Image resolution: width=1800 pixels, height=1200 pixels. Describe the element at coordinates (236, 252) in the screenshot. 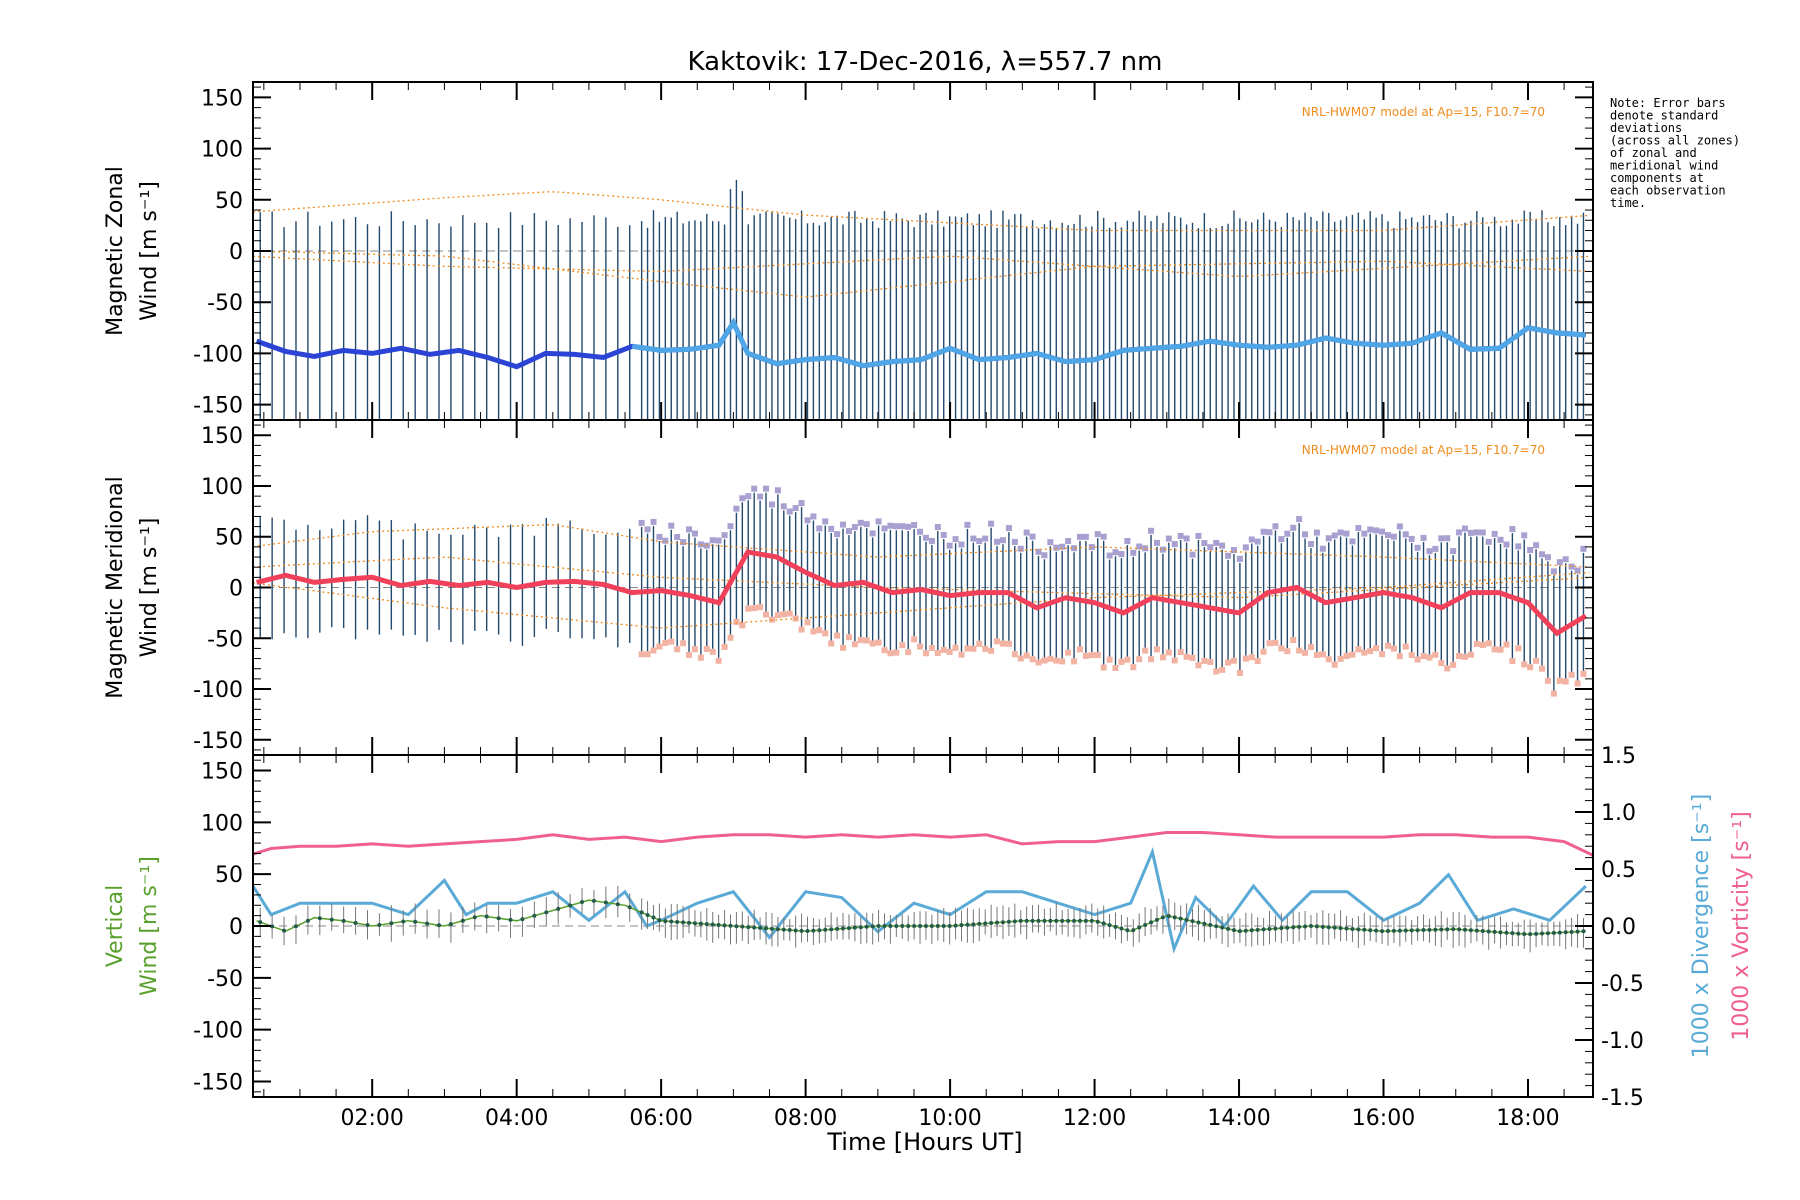

I see `y-tick-label: 0` at that location.